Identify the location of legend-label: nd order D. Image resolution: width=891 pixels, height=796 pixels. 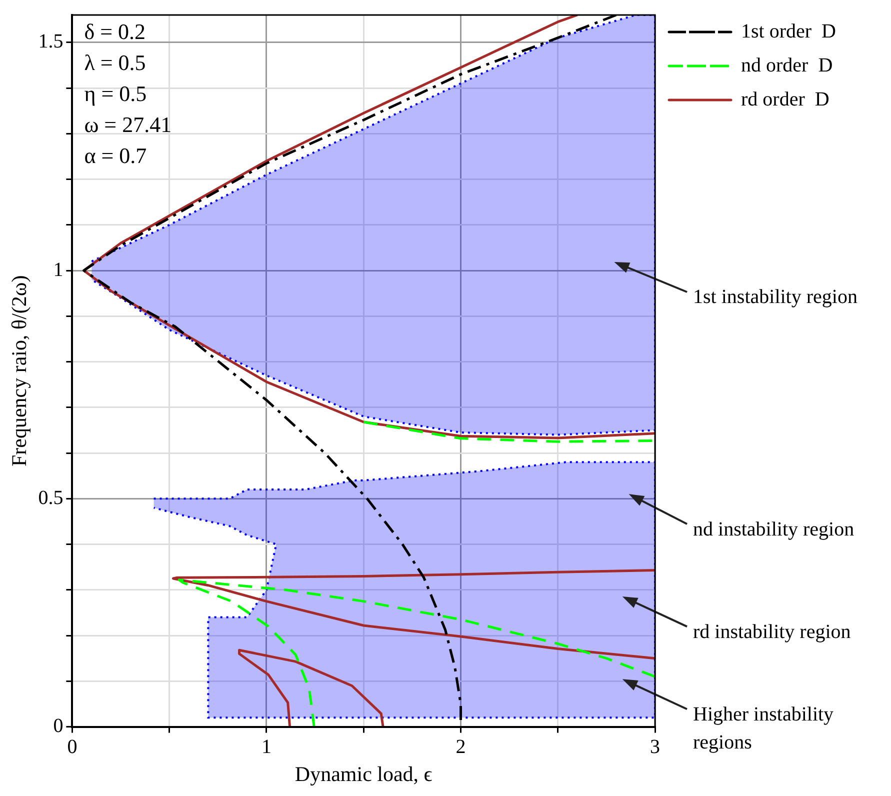
(787, 65).